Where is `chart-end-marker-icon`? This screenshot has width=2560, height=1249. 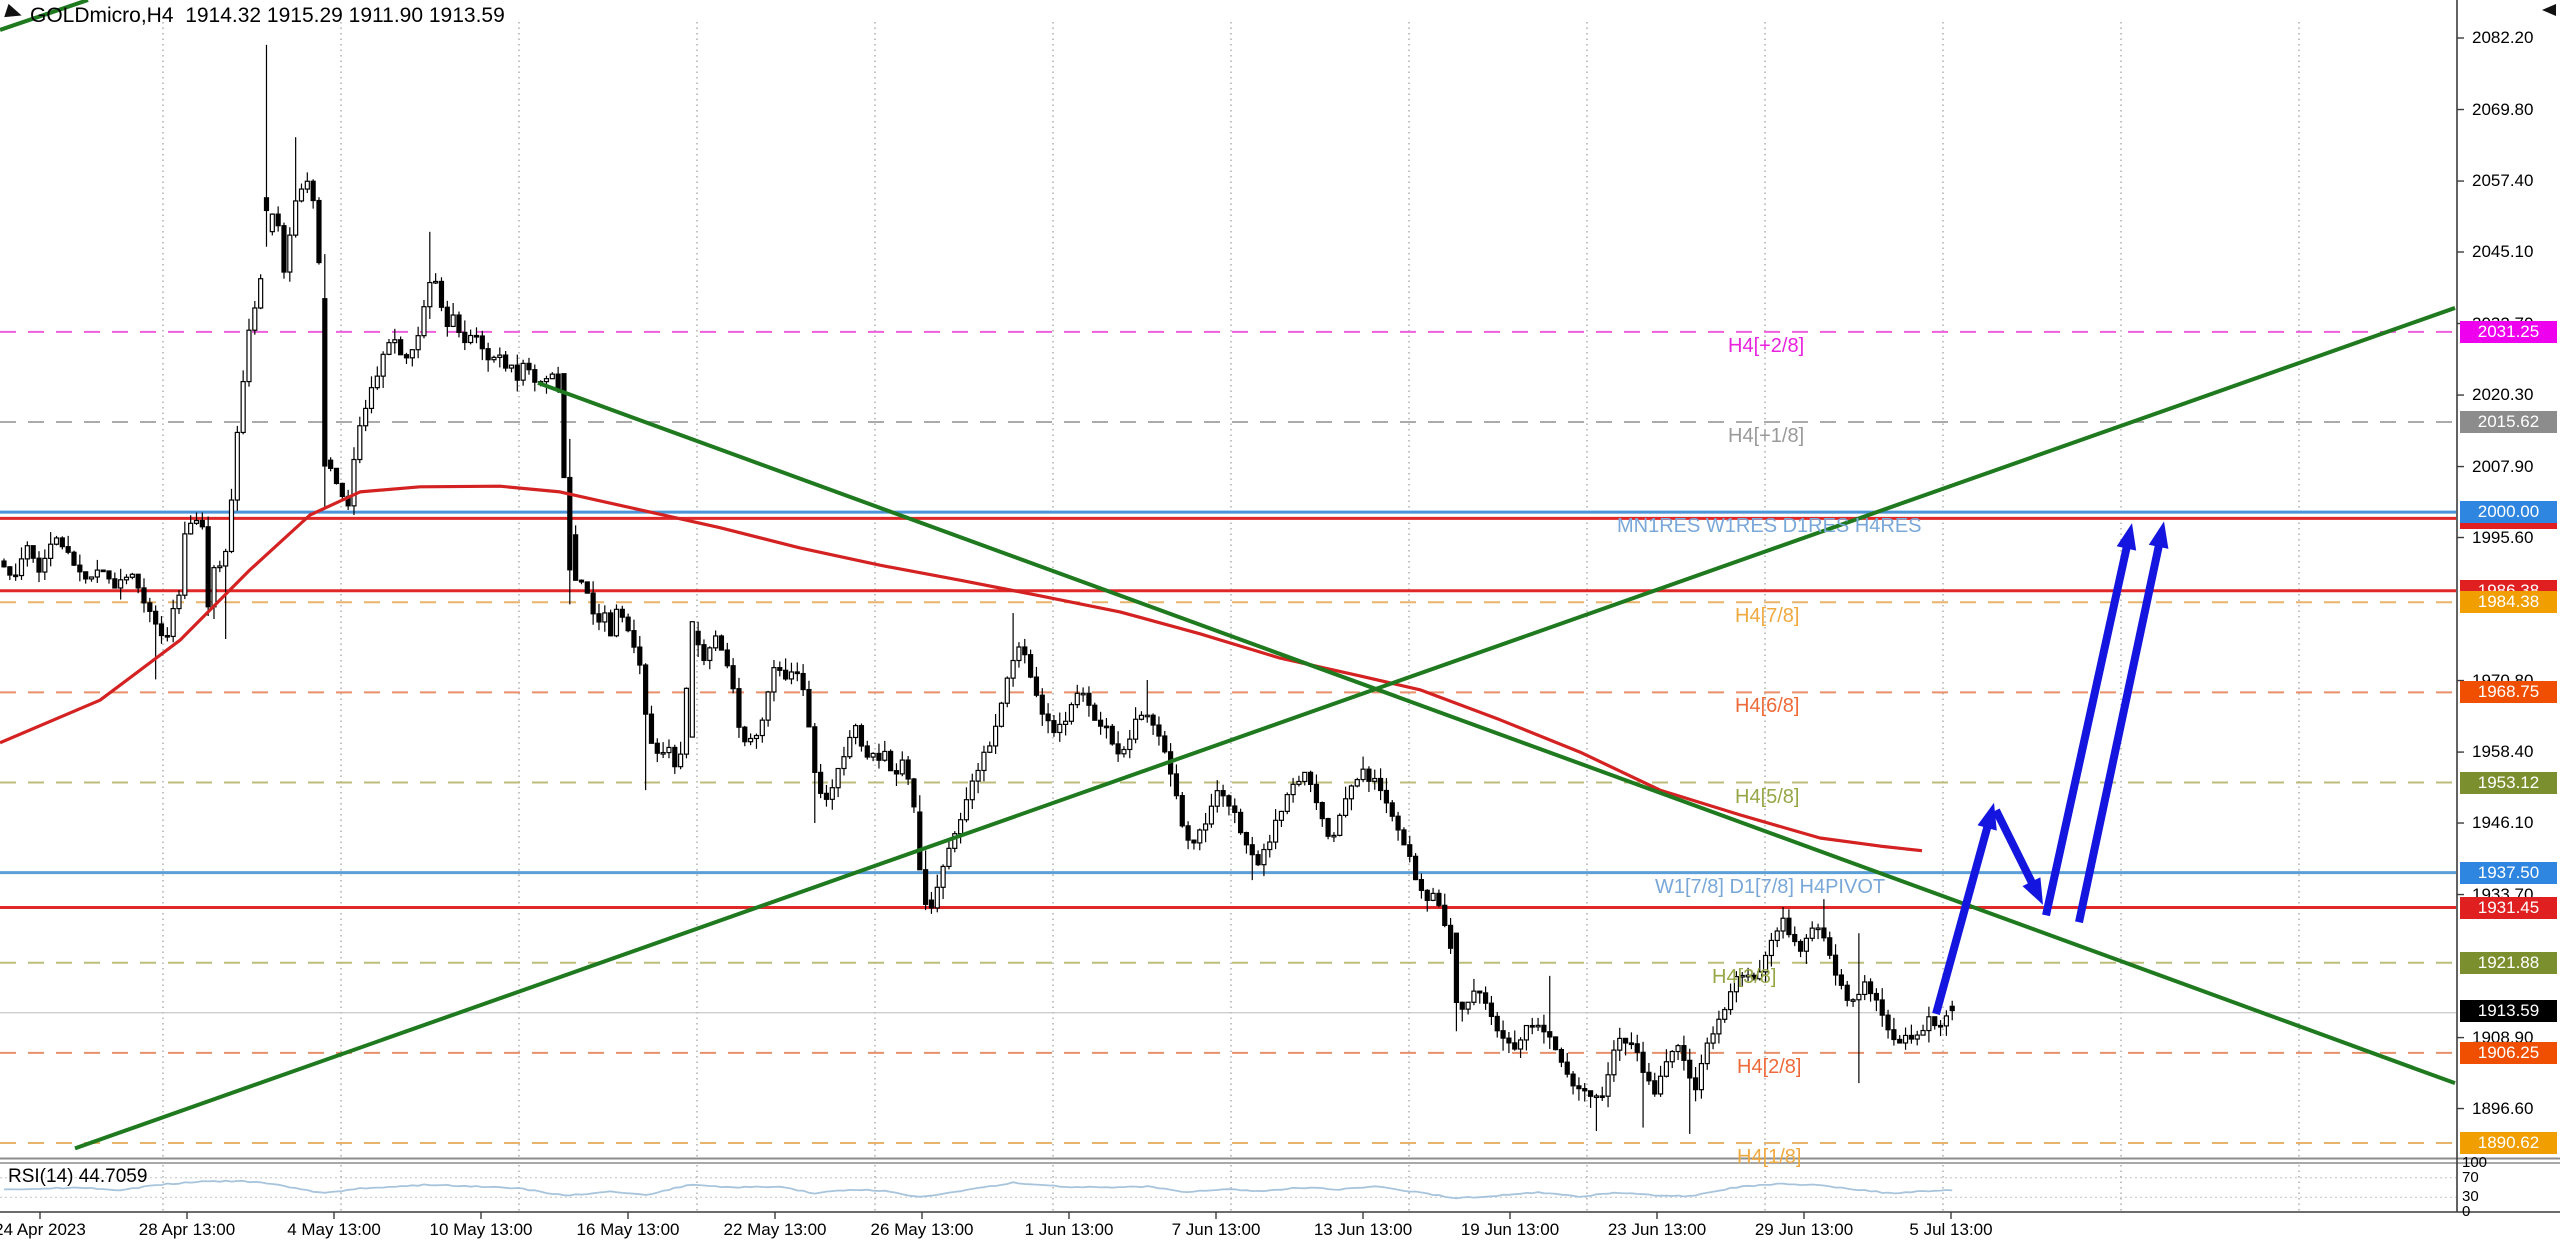 chart-end-marker-icon is located at coordinates (2549, 10).